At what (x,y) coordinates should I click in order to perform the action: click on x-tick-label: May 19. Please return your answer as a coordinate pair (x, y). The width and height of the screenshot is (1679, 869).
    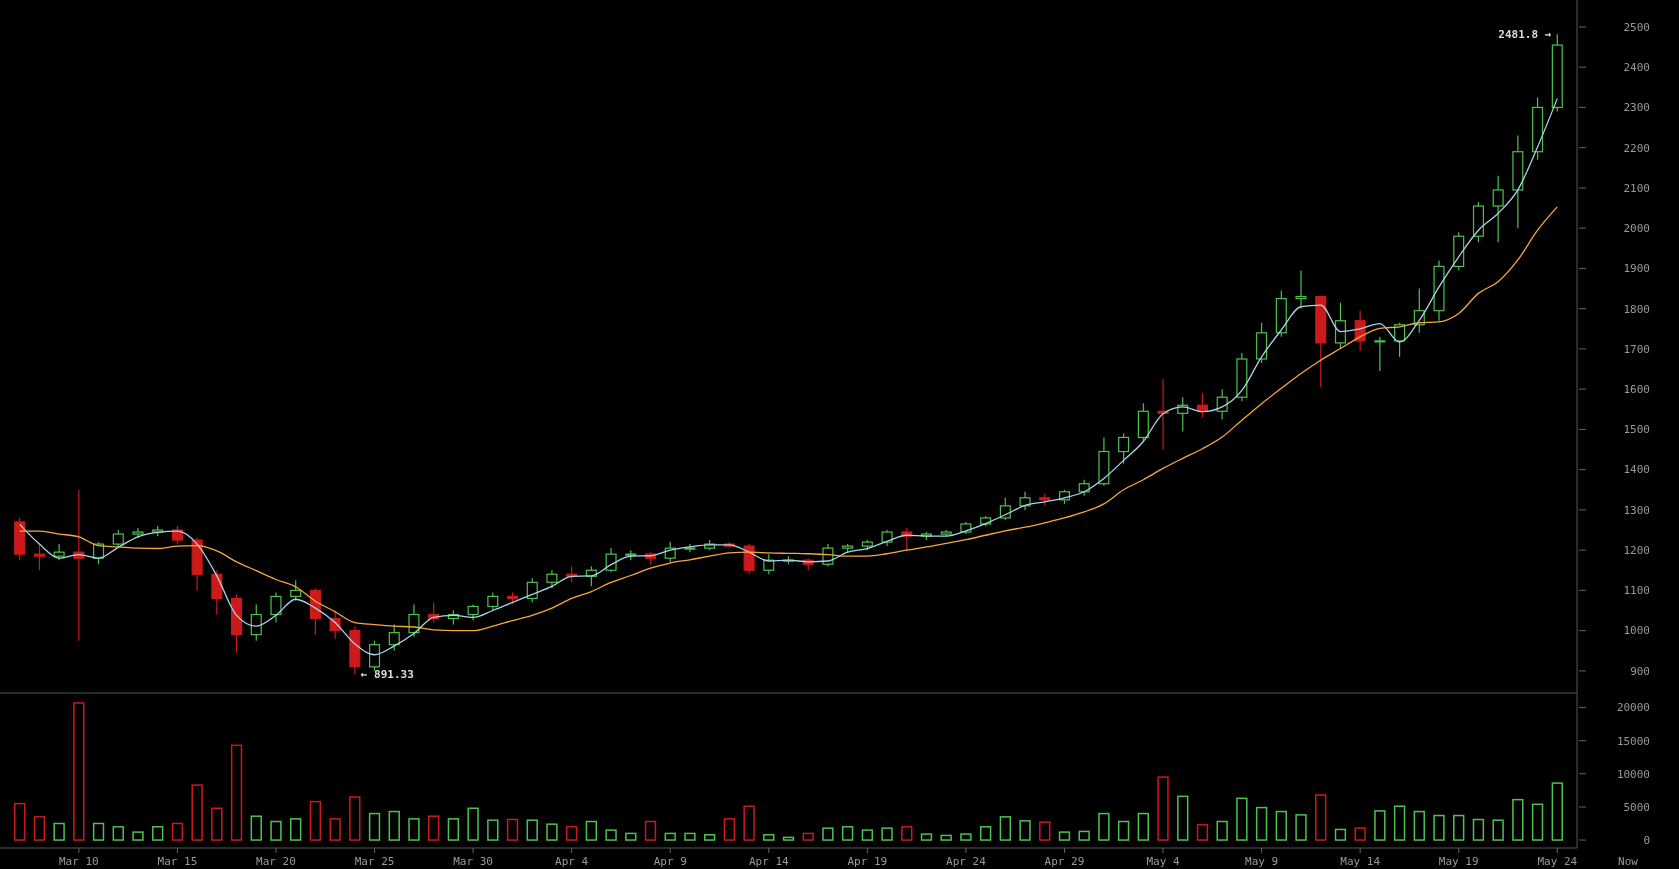
    Looking at the image, I should click on (1458, 861).